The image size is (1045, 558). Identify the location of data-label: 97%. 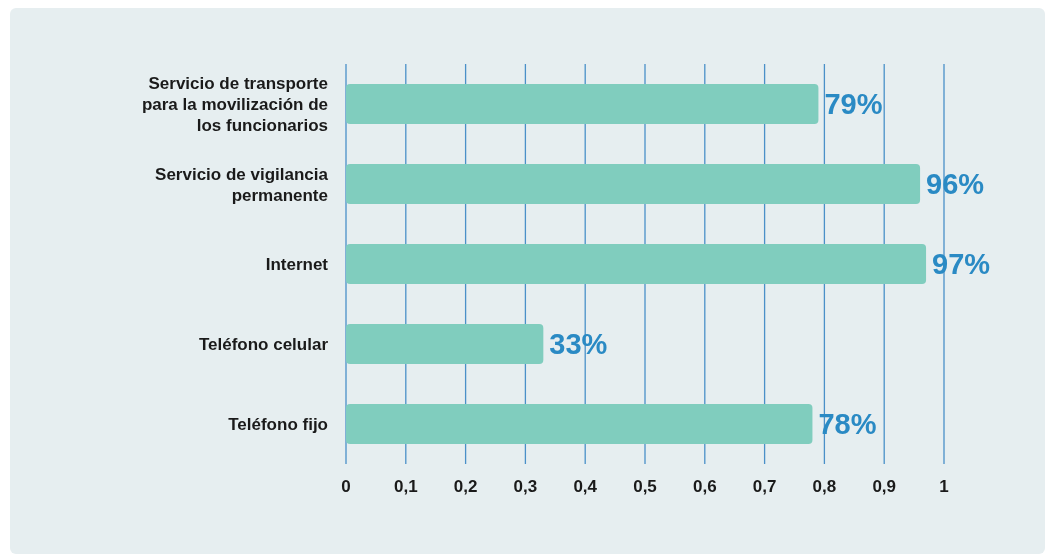
(961, 264).